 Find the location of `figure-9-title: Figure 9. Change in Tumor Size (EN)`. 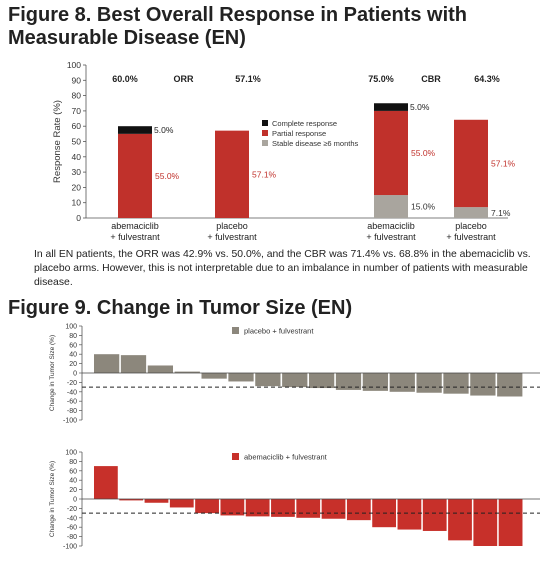

figure-9-title: Figure 9. Change in Tumor Size (EN) is located at coordinates (180, 308).